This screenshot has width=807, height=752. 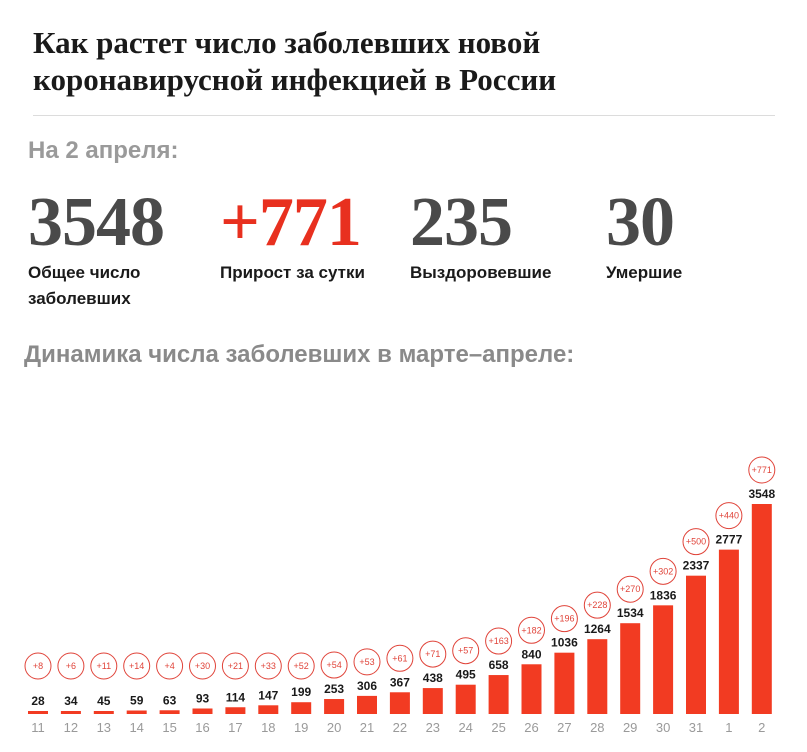 I want to click on x-tick-label: 12, so click(x=71, y=727).